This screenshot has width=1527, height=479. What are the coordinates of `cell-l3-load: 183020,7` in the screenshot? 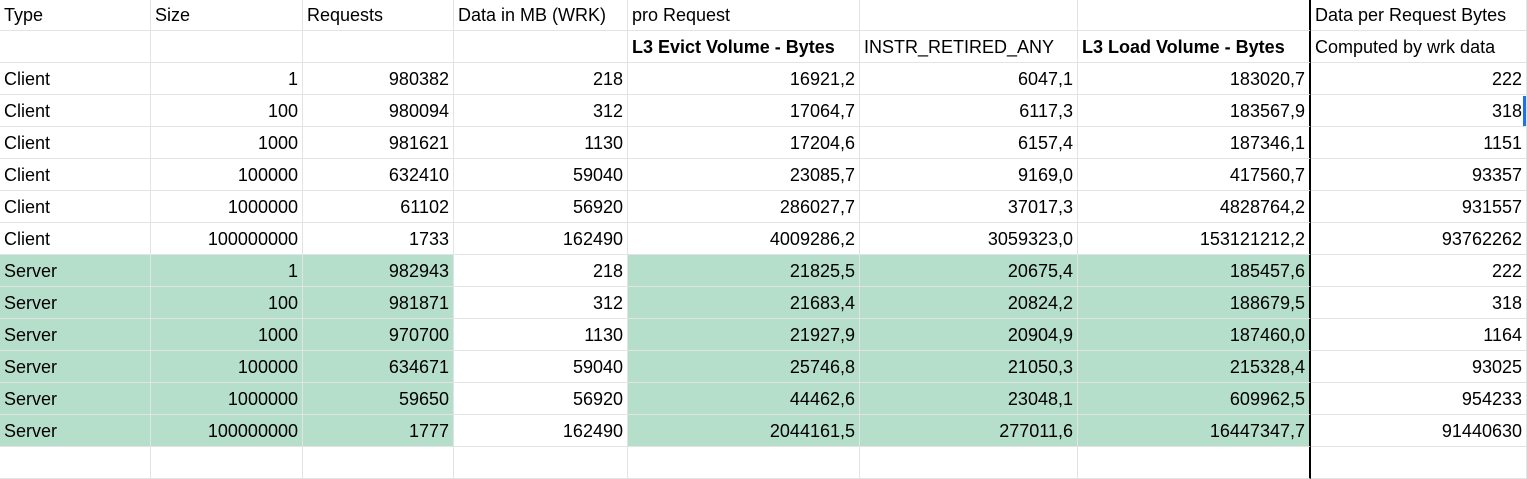 It's located at (1194, 79).